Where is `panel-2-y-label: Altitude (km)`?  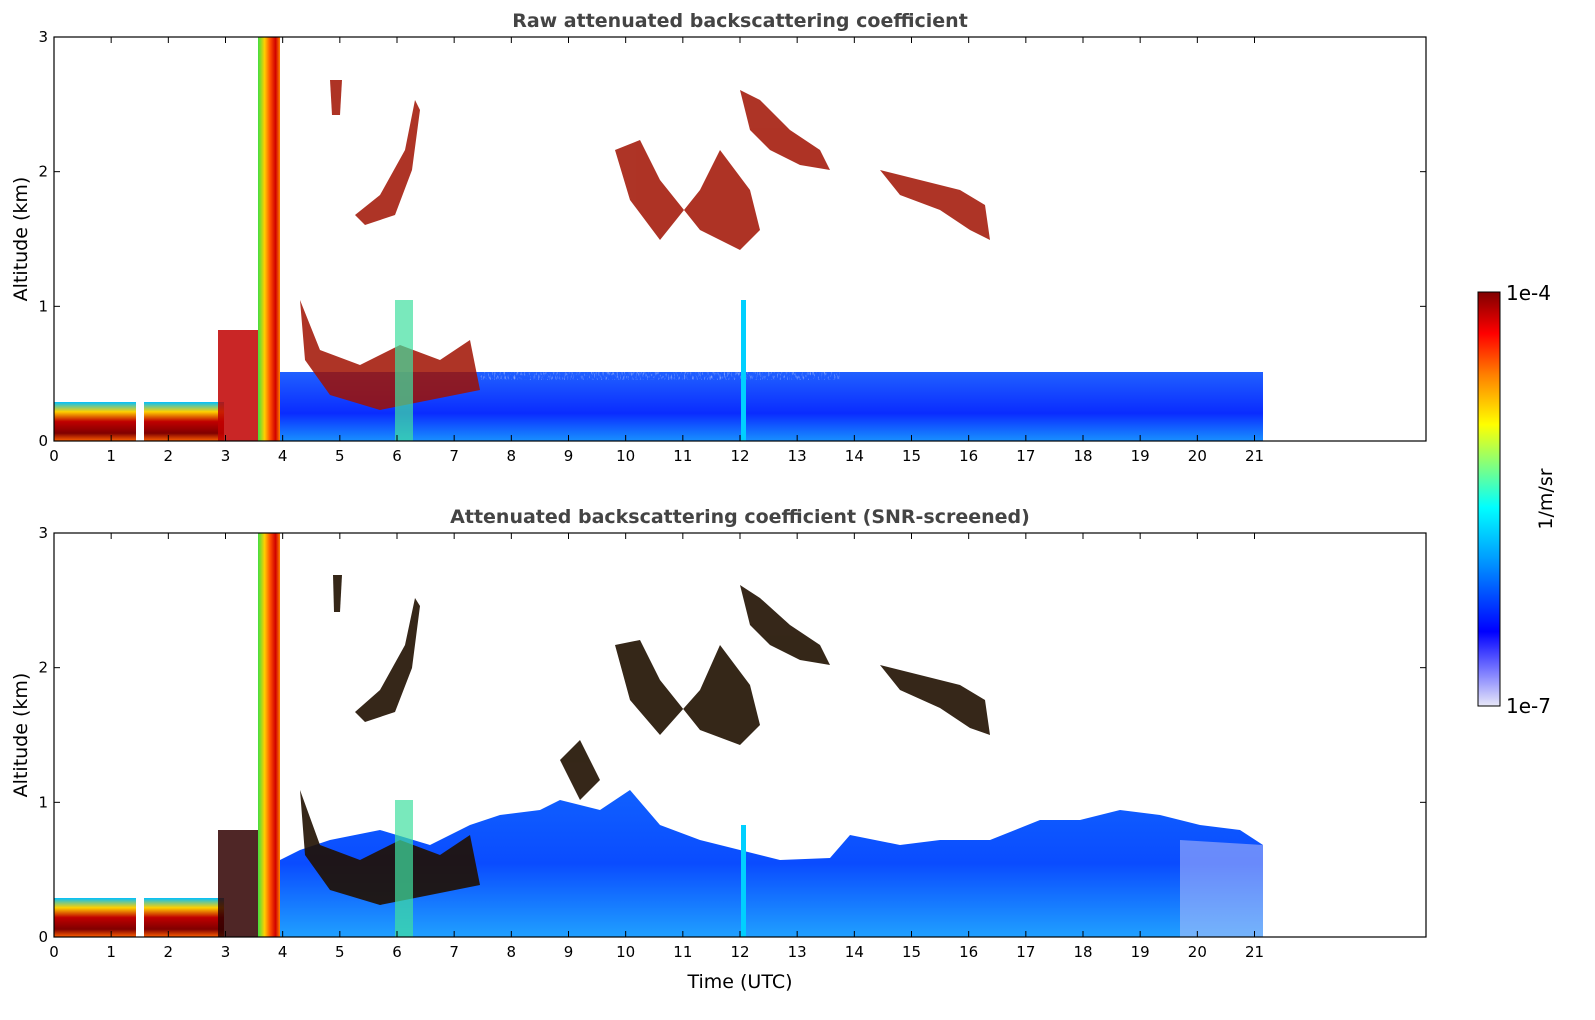 panel-2-y-label: Altitude (km) is located at coordinates (21, 735).